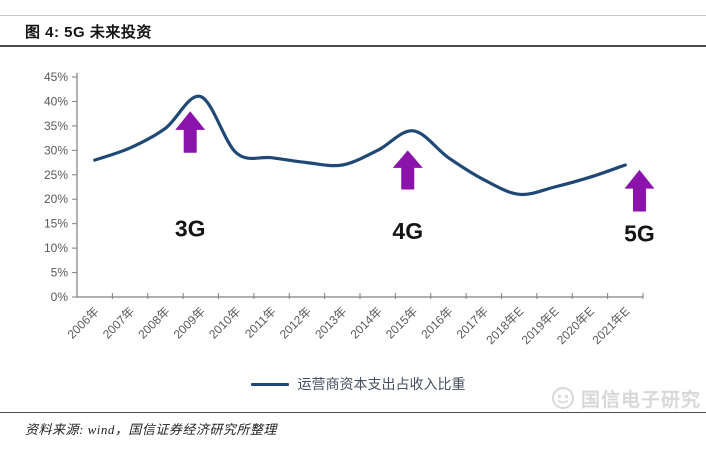  Describe the element at coordinates (504, 325) in the screenshot. I see `x-axis-label: 2018年E` at that location.